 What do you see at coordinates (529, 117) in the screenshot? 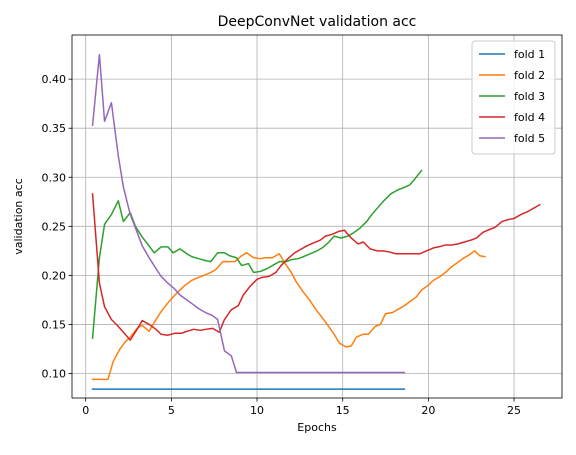
I see `legend-label: fold 4` at bounding box center [529, 117].